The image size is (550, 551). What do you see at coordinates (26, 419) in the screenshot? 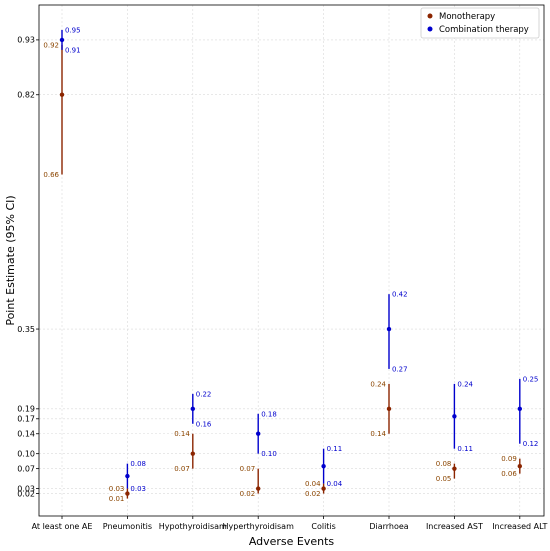
I see `y-tick-label: 0.17` at bounding box center [26, 419].